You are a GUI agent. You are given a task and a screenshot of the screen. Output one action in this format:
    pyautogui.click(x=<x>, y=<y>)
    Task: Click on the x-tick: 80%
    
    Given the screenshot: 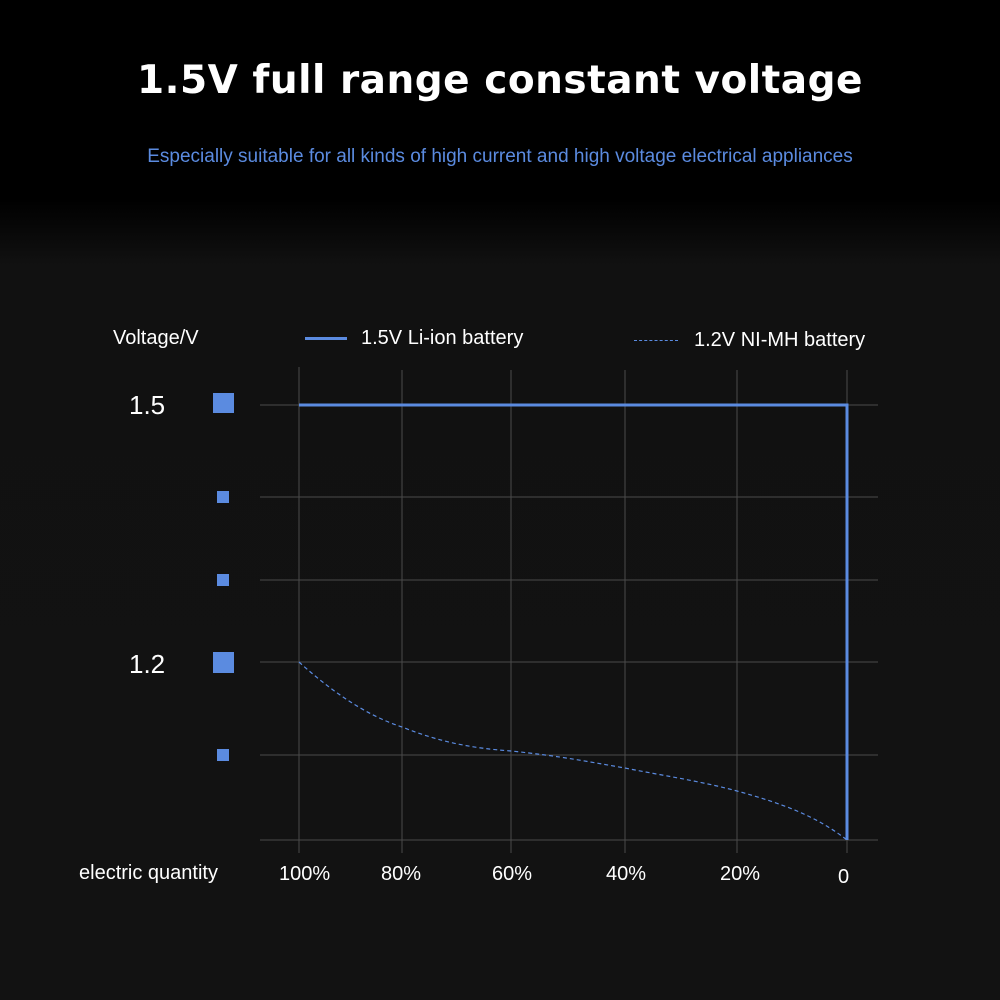 What is the action you would take?
    pyautogui.click(x=401, y=874)
    